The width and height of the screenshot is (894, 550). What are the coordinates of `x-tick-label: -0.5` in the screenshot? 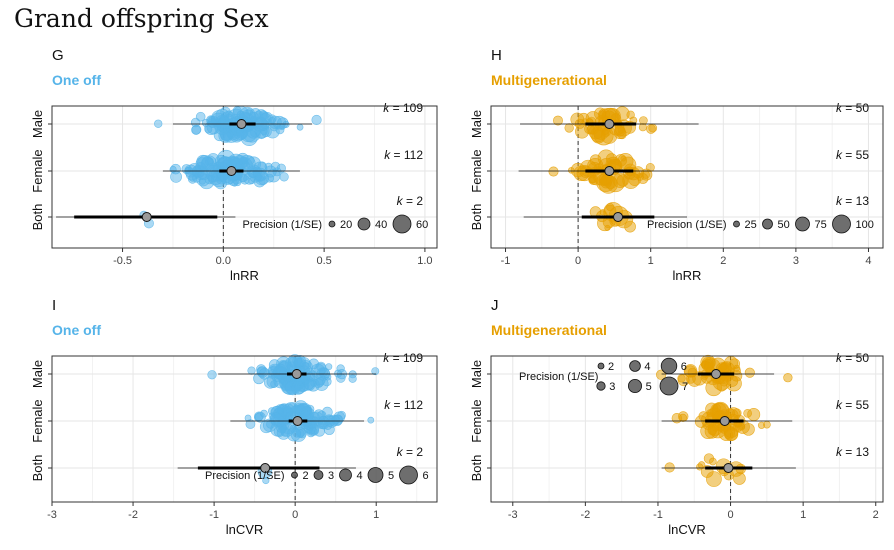 It's located at (122, 261).